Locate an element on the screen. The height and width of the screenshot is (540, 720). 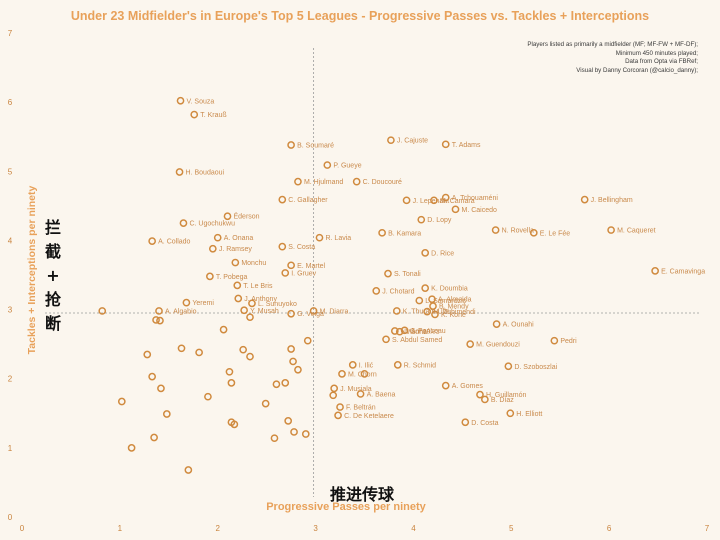
point-label: J. Musiala is located at coordinates (356, 389).